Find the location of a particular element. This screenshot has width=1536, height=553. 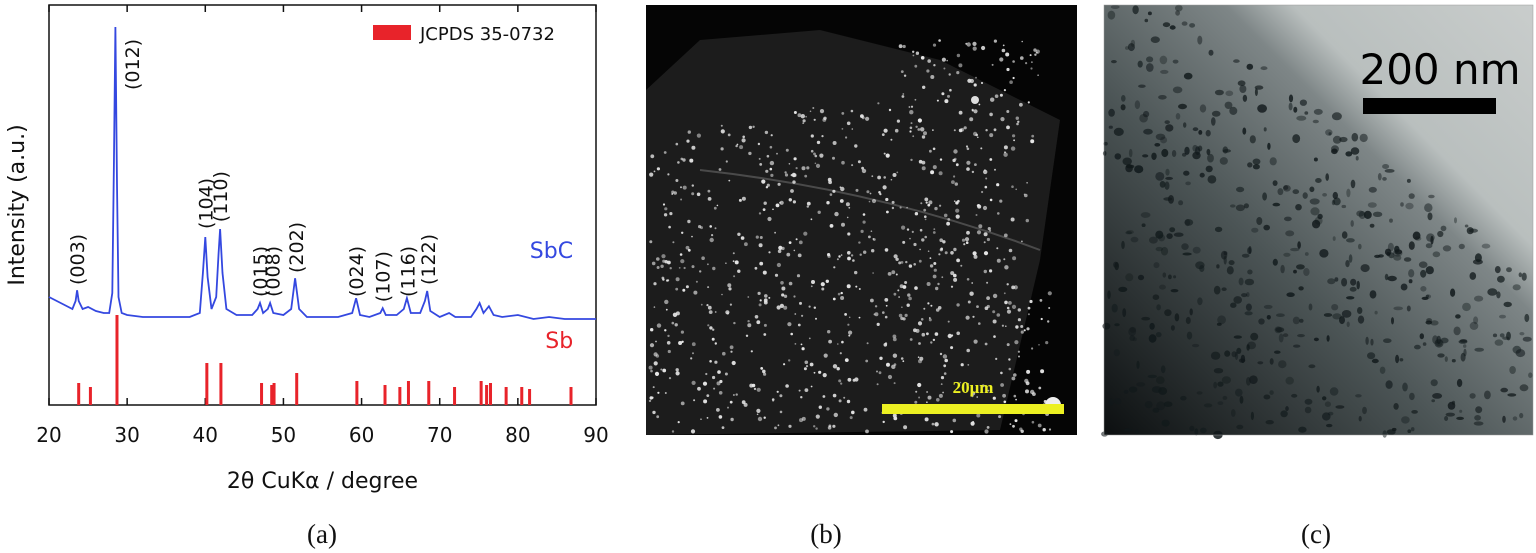

peak-label: (122) is located at coordinates (429, 259).